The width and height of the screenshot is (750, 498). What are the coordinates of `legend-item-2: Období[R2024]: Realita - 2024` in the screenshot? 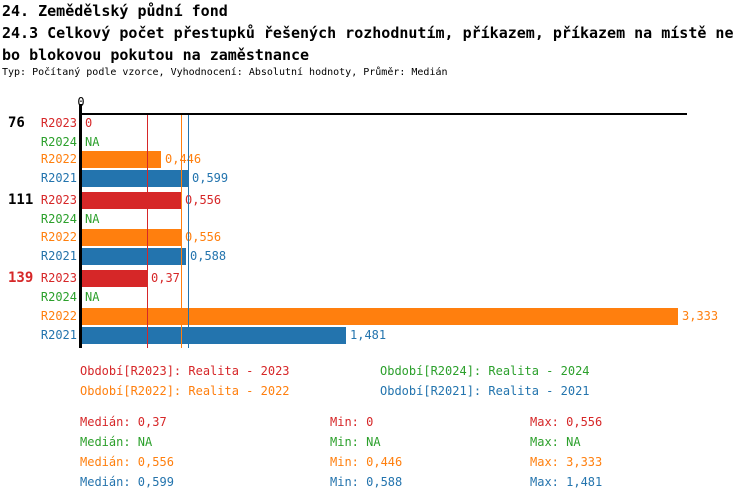 It's located at (485, 371).